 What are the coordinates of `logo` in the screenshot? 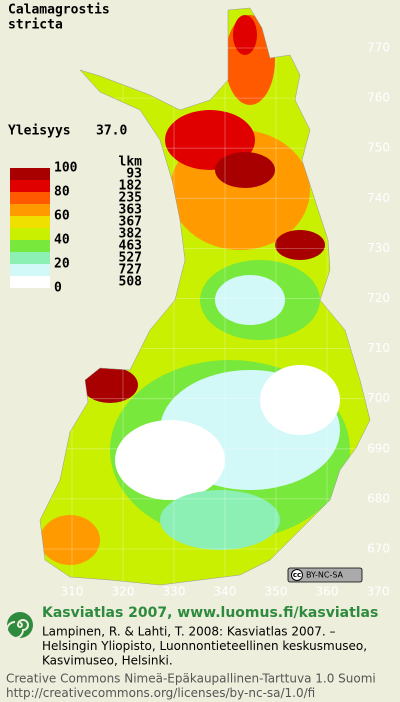 It's located at (19, 625).